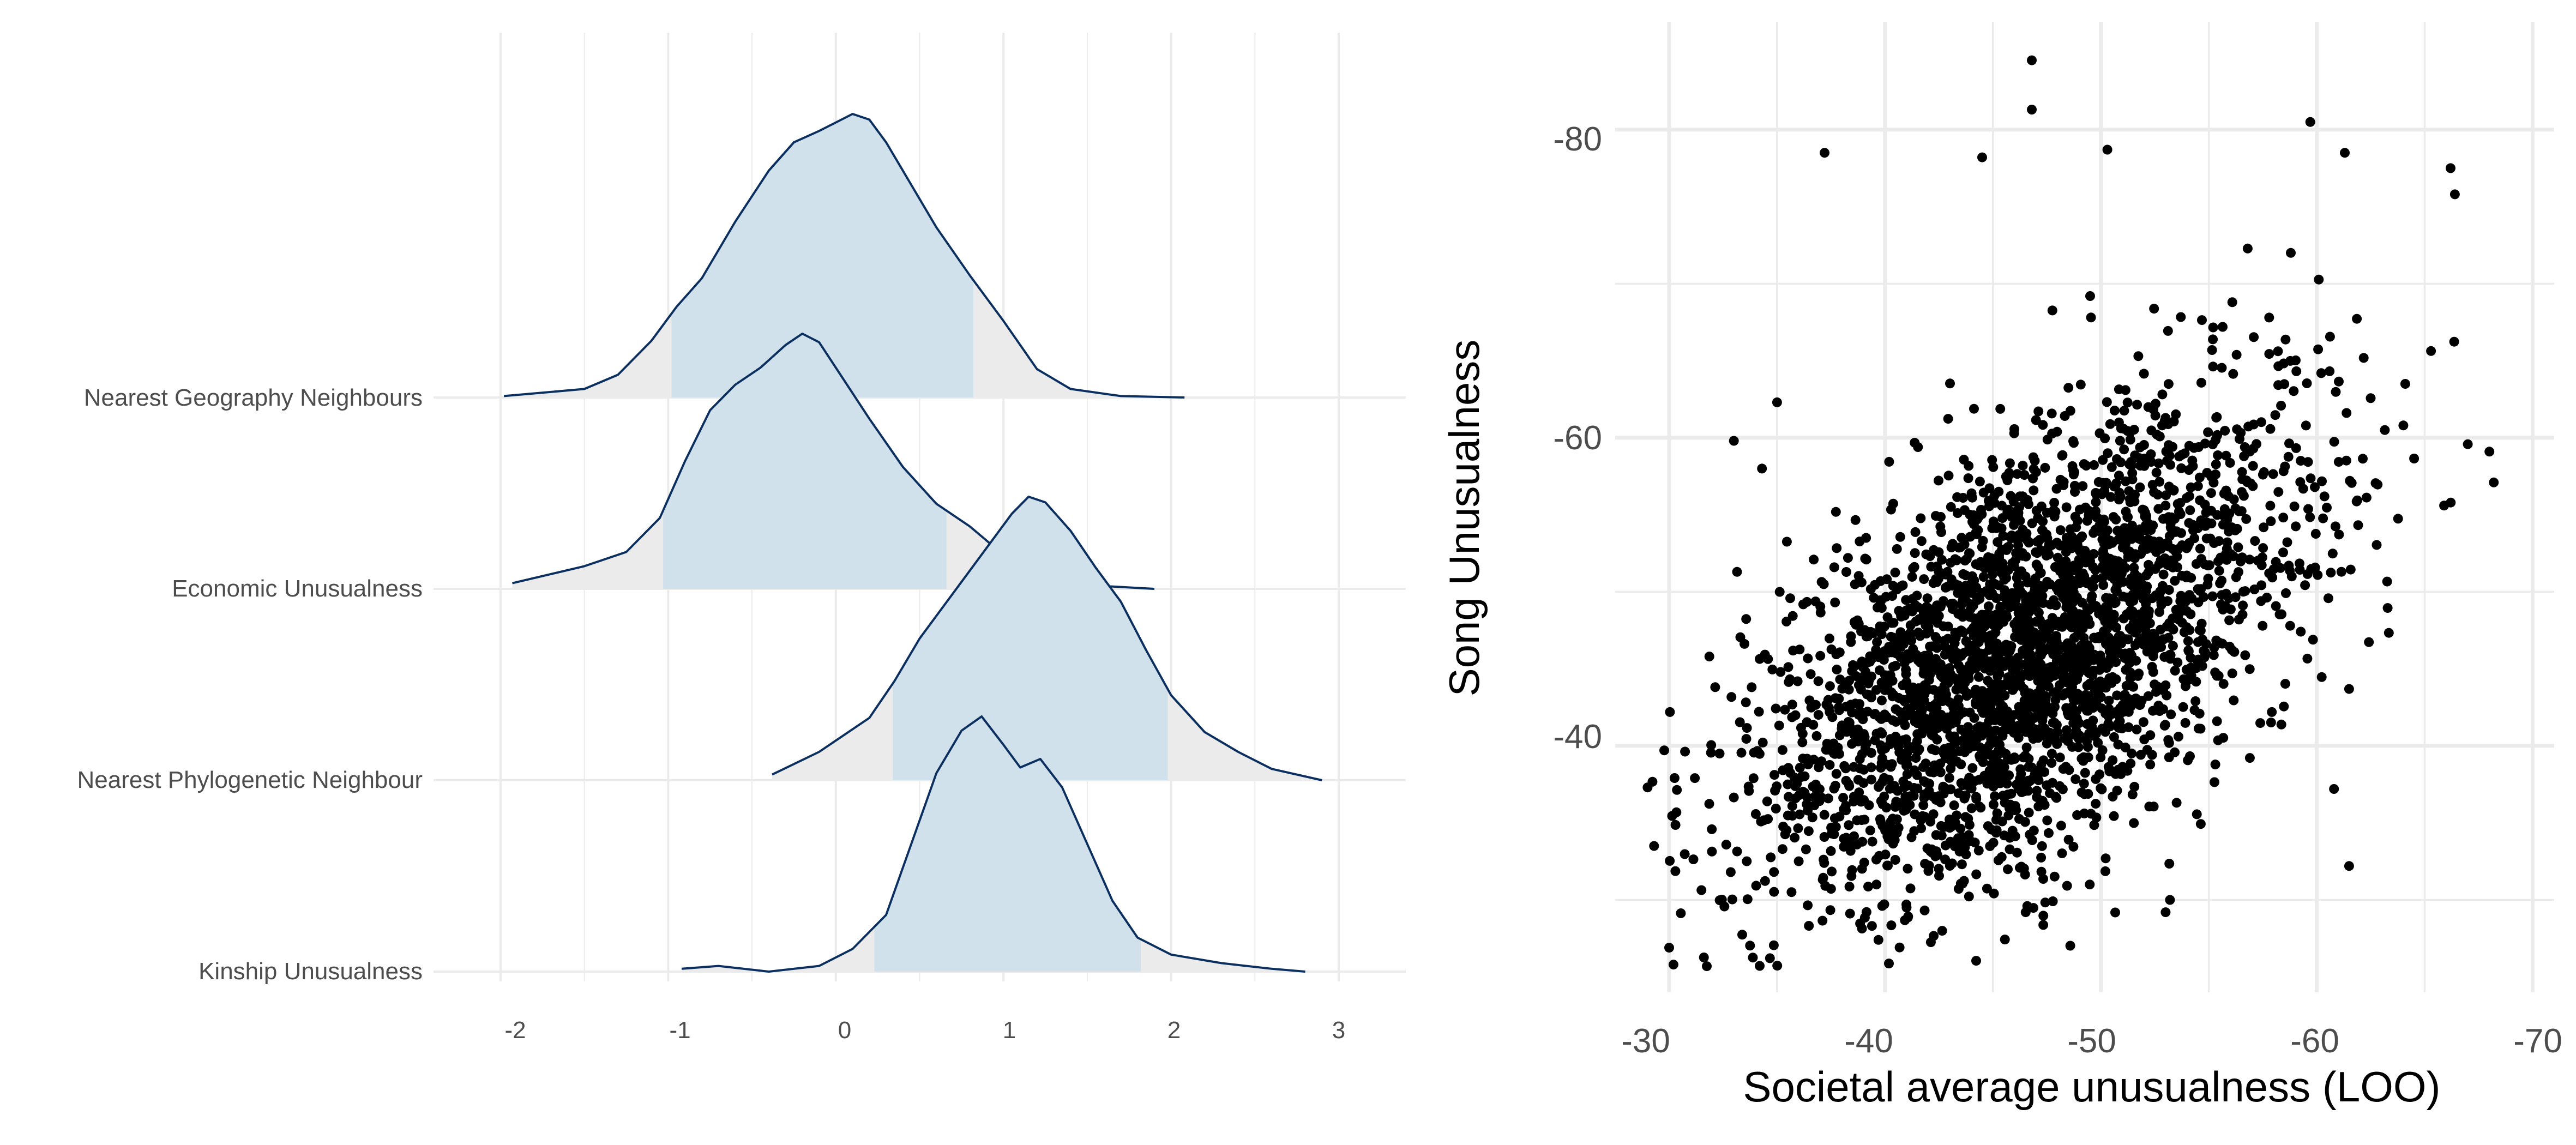 The height and width of the screenshot is (1145, 2576). What do you see at coordinates (1174, 1030) in the screenshot?
I see `ridge-xtick: 2` at bounding box center [1174, 1030].